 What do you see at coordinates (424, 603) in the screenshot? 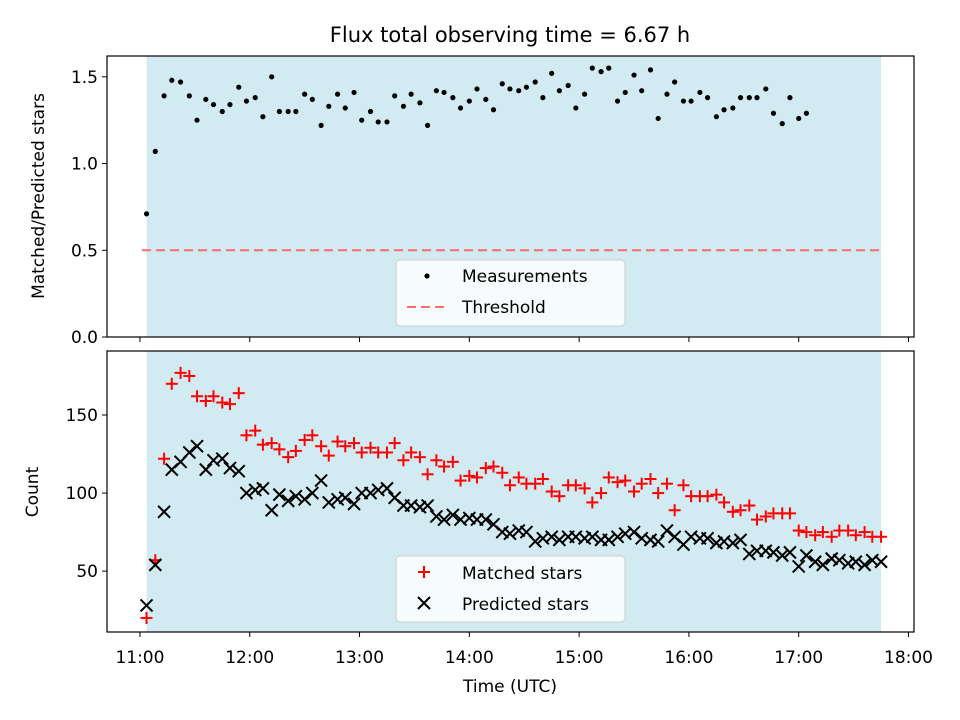
I see `legend-predicted-marker` at bounding box center [424, 603].